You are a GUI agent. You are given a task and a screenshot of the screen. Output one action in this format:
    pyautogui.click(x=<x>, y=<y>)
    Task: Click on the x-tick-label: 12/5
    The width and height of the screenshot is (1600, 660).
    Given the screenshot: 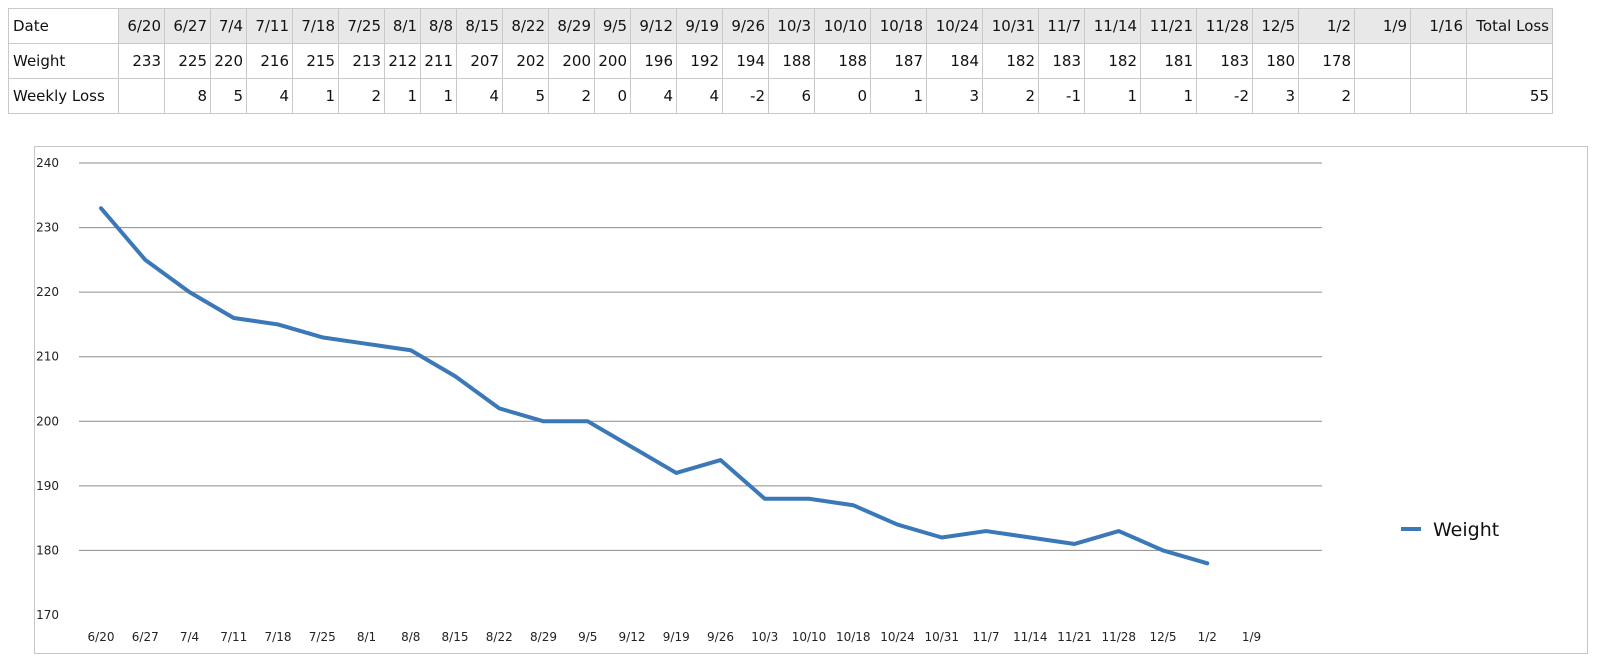 What is the action you would take?
    pyautogui.click(x=1163, y=637)
    